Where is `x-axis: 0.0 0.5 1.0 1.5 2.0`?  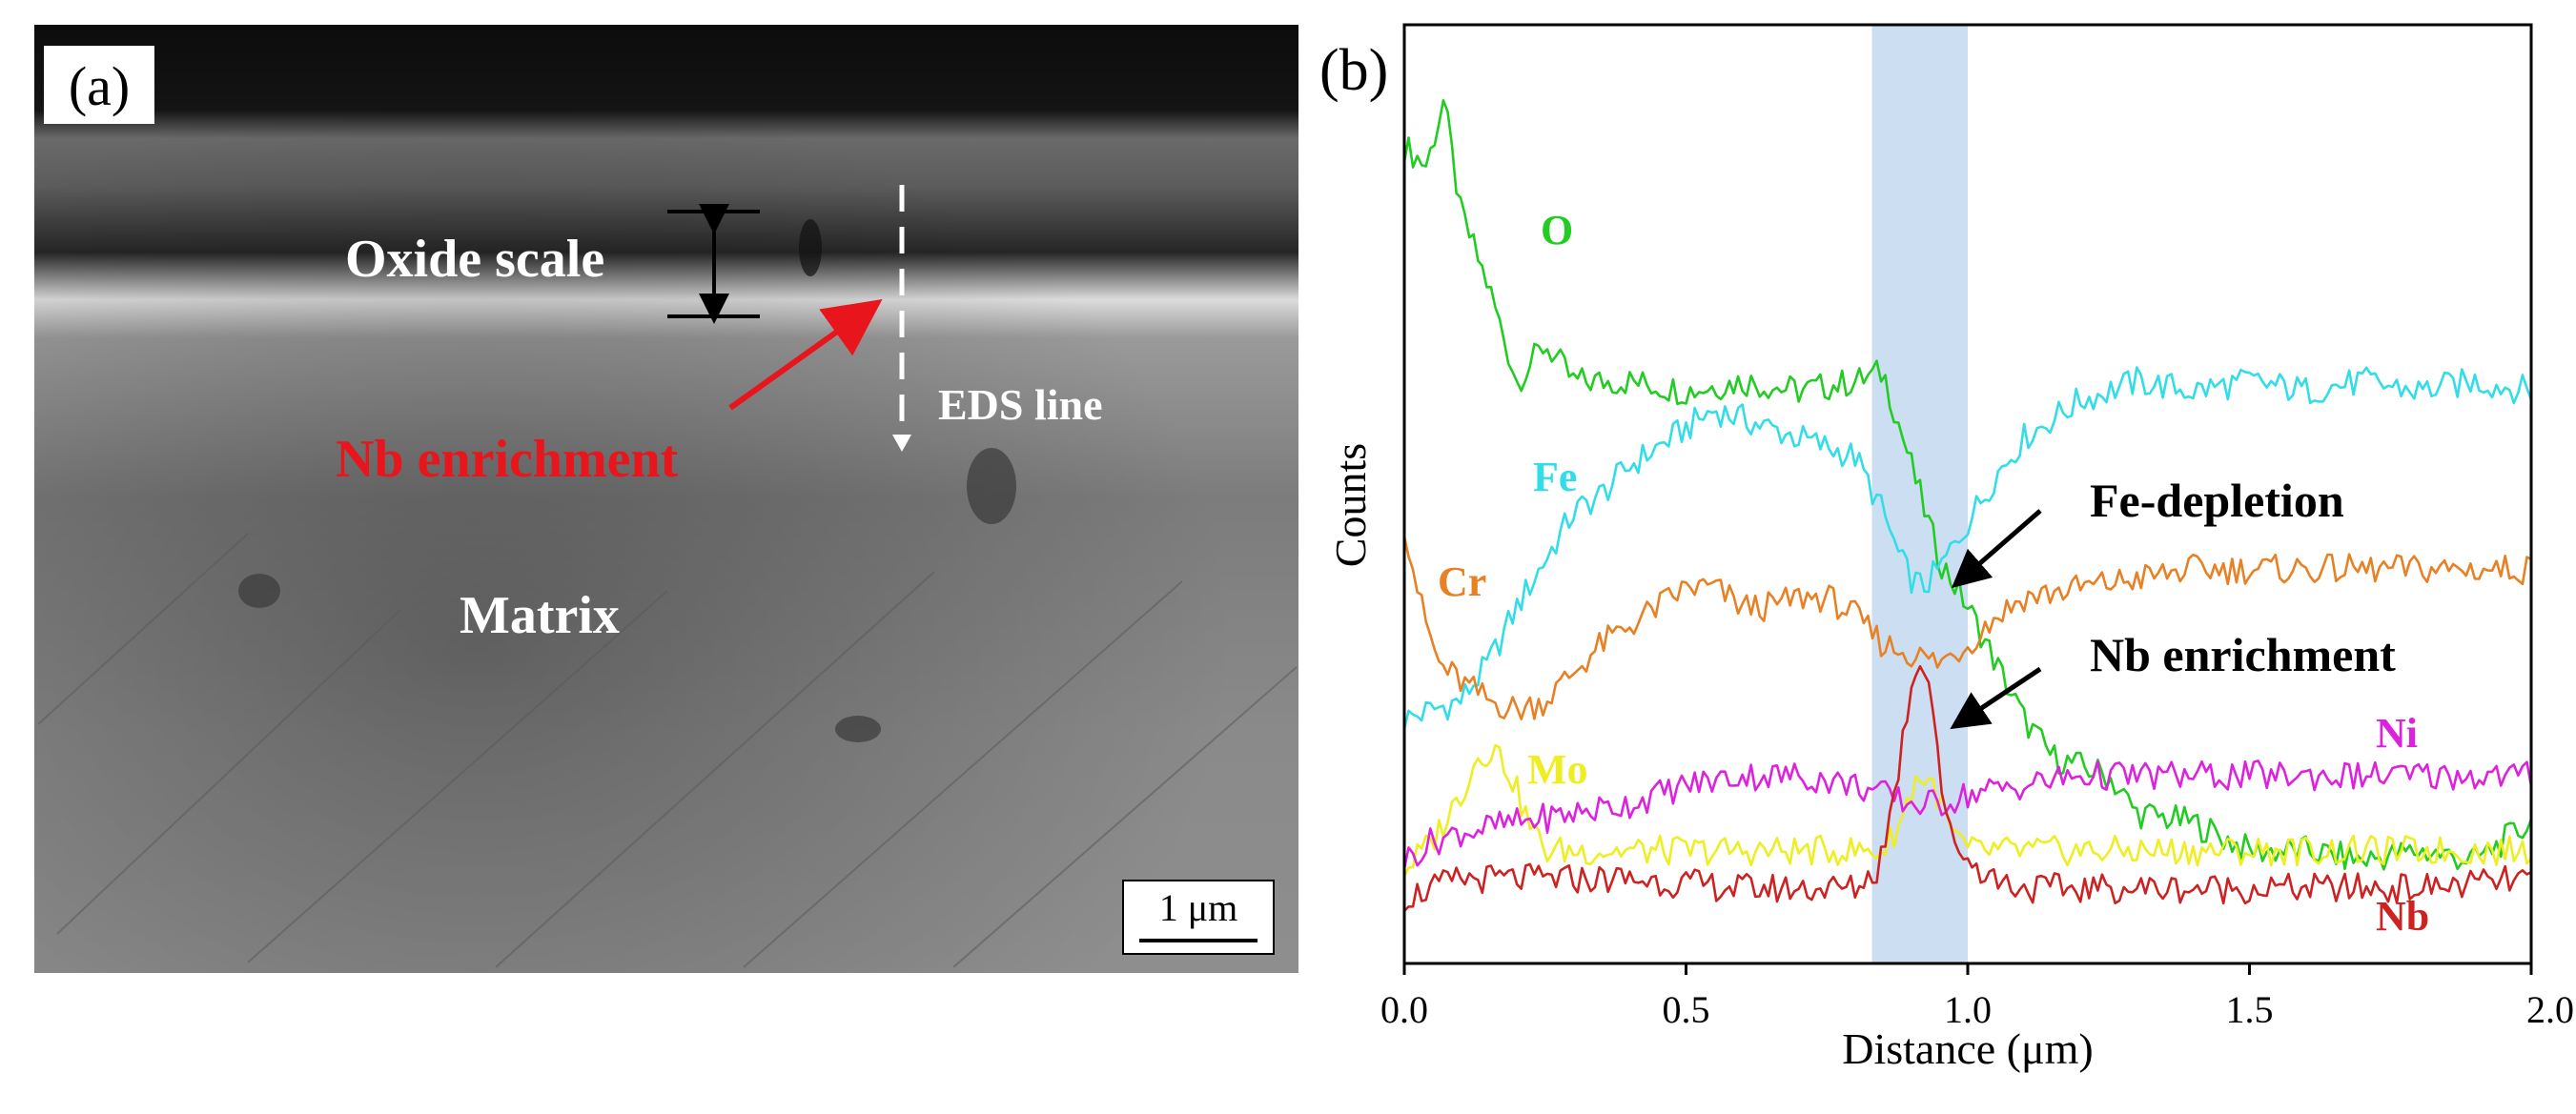 x-axis: 0.0 0.5 1.0 1.5 2.0 is located at coordinates (1977, 997).